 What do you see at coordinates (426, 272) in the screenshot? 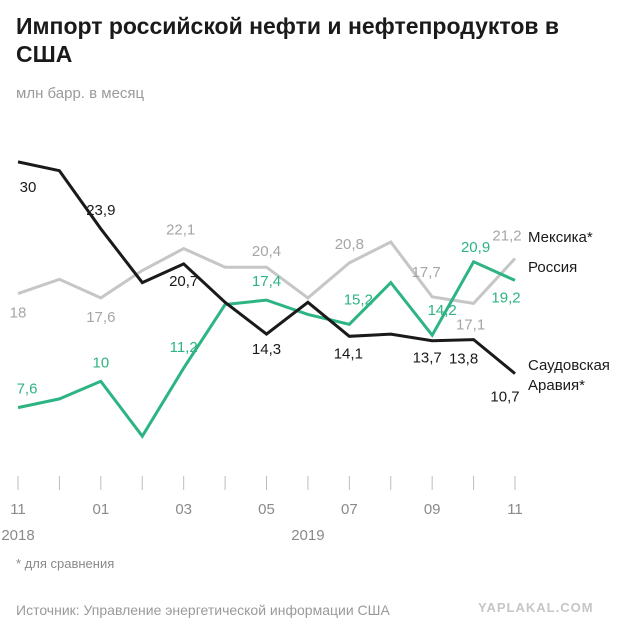
I see `data-label-mexico: 17,7` at bounding box center [426, 272].